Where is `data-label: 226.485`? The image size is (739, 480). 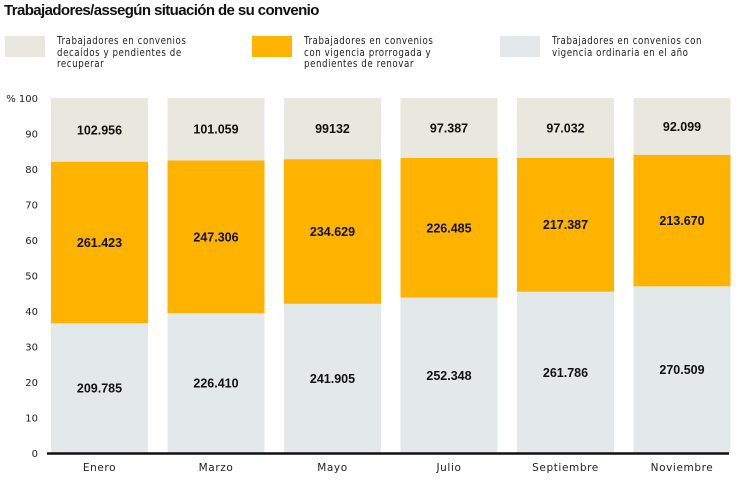 data-label: 226.485 is located at coordinates (448, 228).